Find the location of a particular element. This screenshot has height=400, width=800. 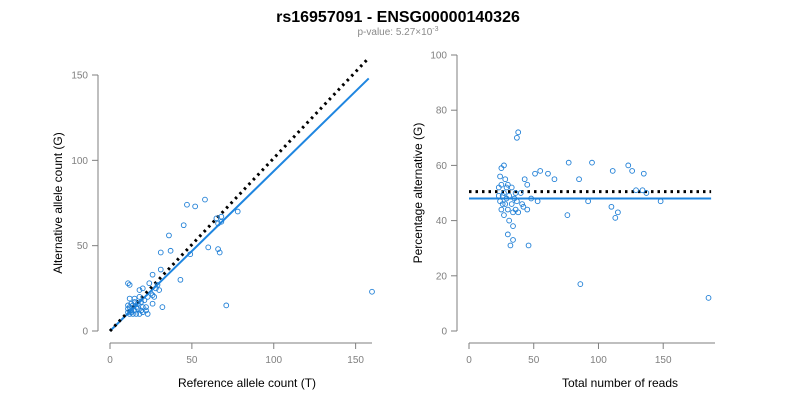

left-point-group is located at coordinates (250, 256).